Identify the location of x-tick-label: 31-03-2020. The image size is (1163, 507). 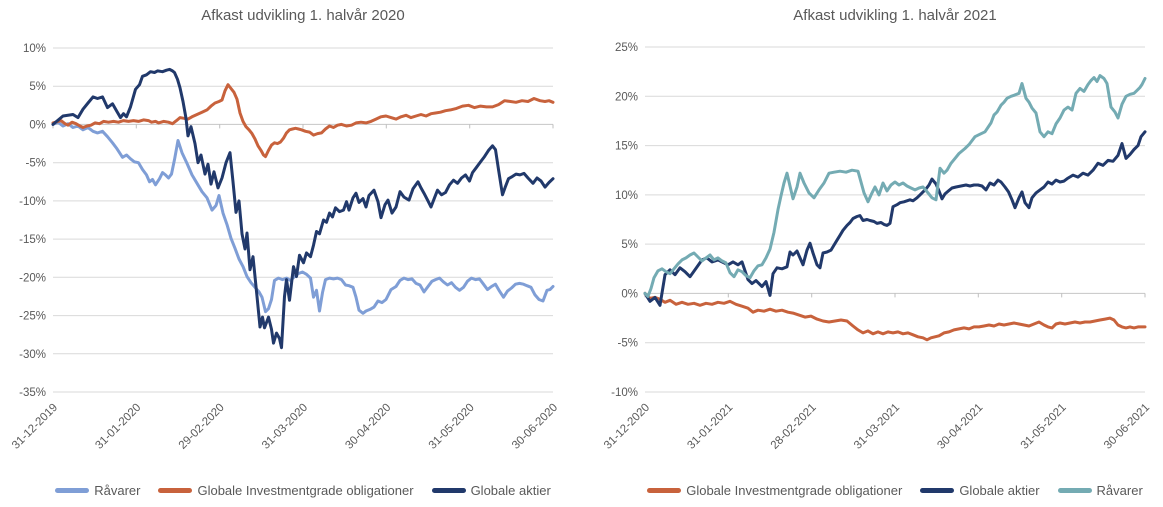
(285, 427).